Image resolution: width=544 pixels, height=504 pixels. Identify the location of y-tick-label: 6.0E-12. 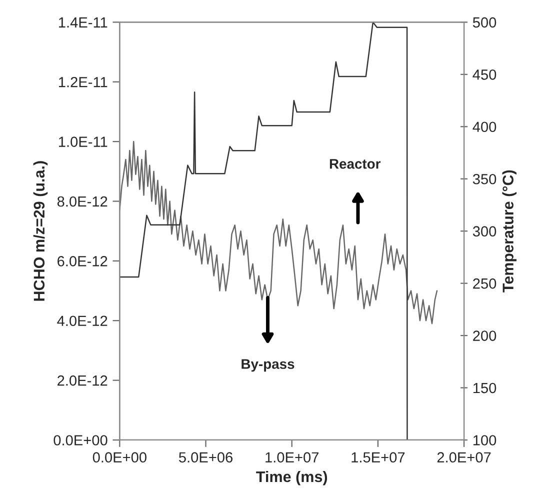
(83, 261).